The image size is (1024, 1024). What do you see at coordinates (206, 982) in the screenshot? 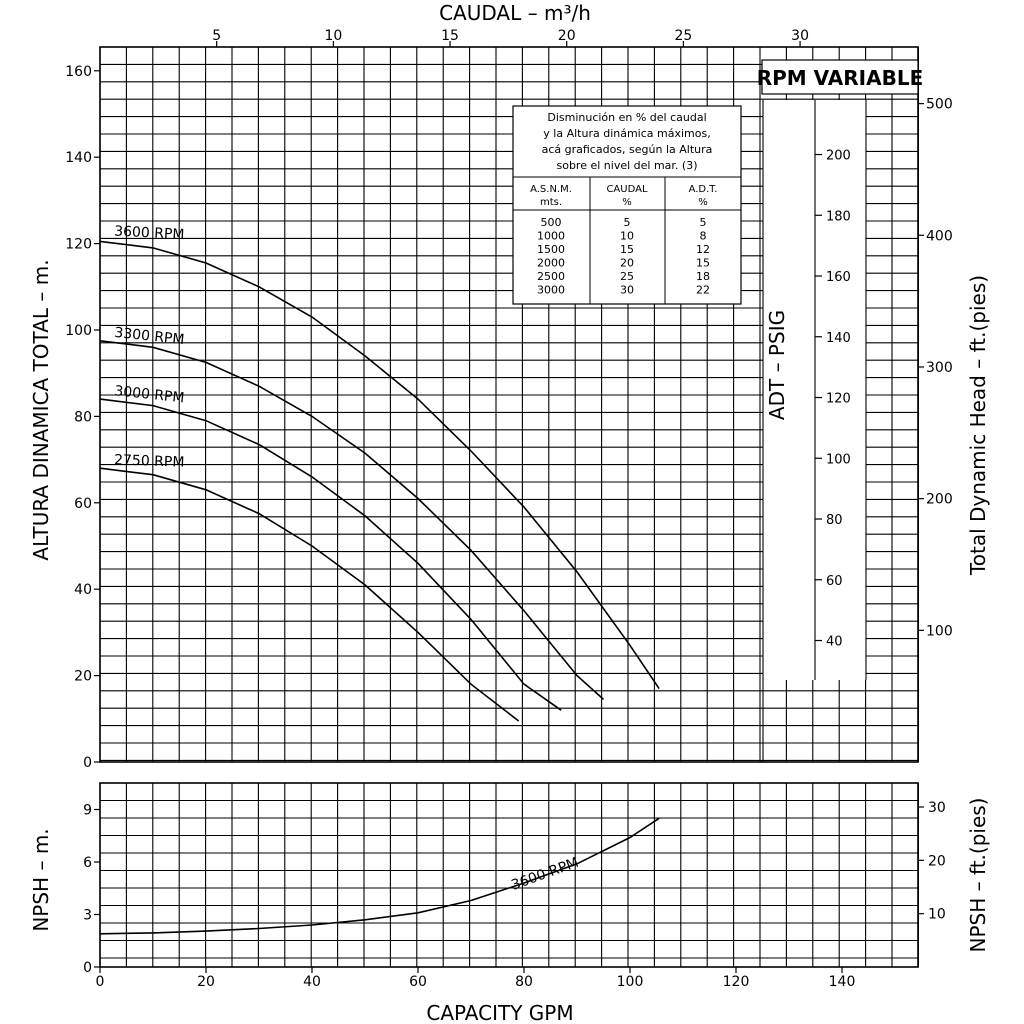
I see `x-tick-label: 20` at bounding box center [206, 982].